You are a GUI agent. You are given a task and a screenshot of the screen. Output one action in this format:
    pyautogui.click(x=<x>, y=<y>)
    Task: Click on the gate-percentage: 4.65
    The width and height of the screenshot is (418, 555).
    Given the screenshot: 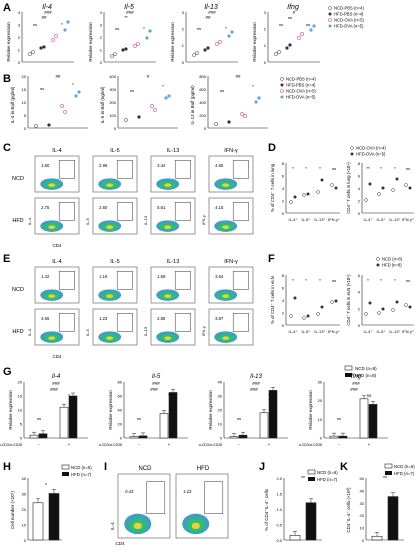 What is the action you would take?
    pyautogui.click(x=219, y=165)
    